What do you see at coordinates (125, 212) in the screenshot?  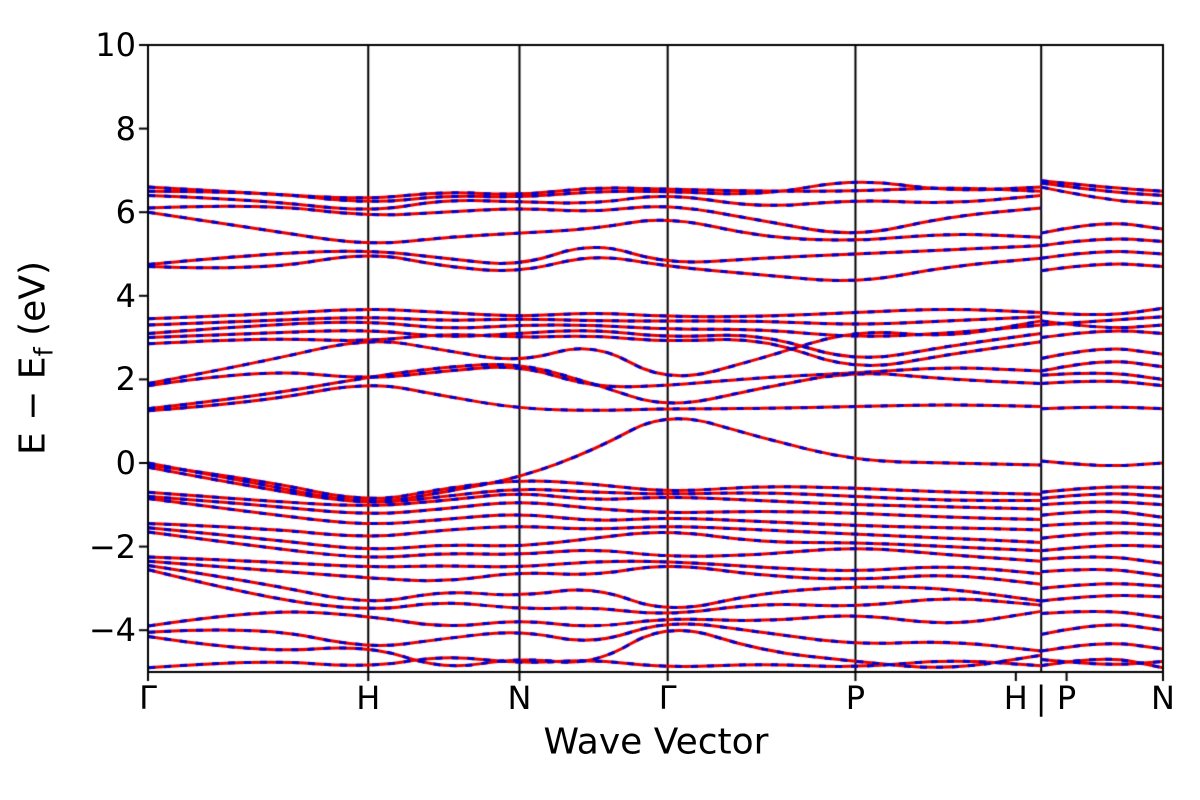 I see `y-tick-label: 6` at bounding box center [125, 212].